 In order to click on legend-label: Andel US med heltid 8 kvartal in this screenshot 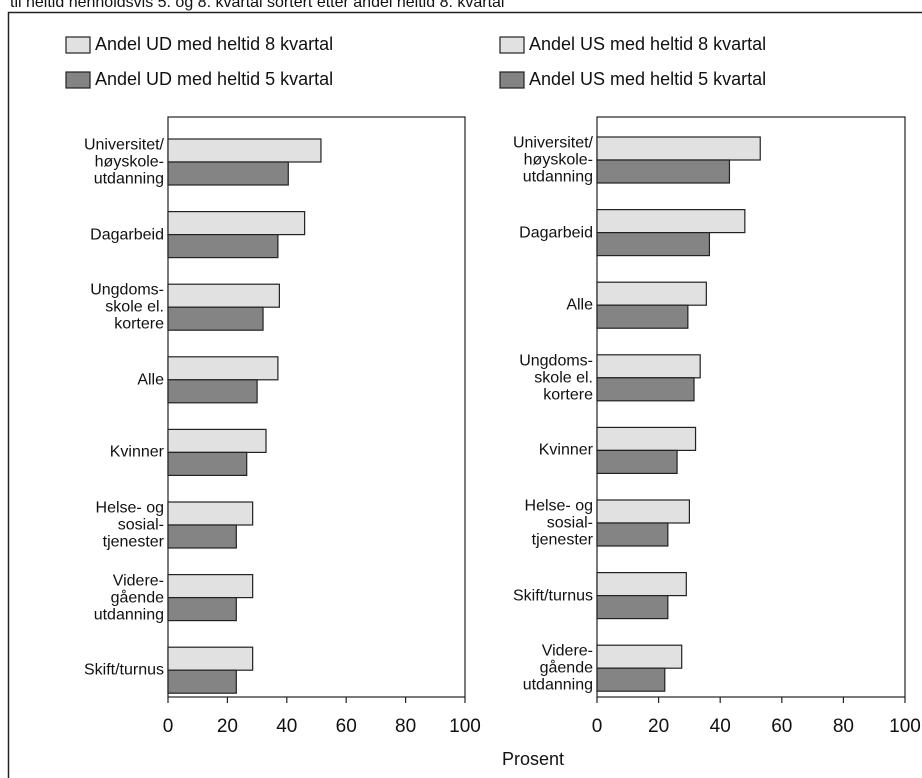, I will do `click(647, 44)`.